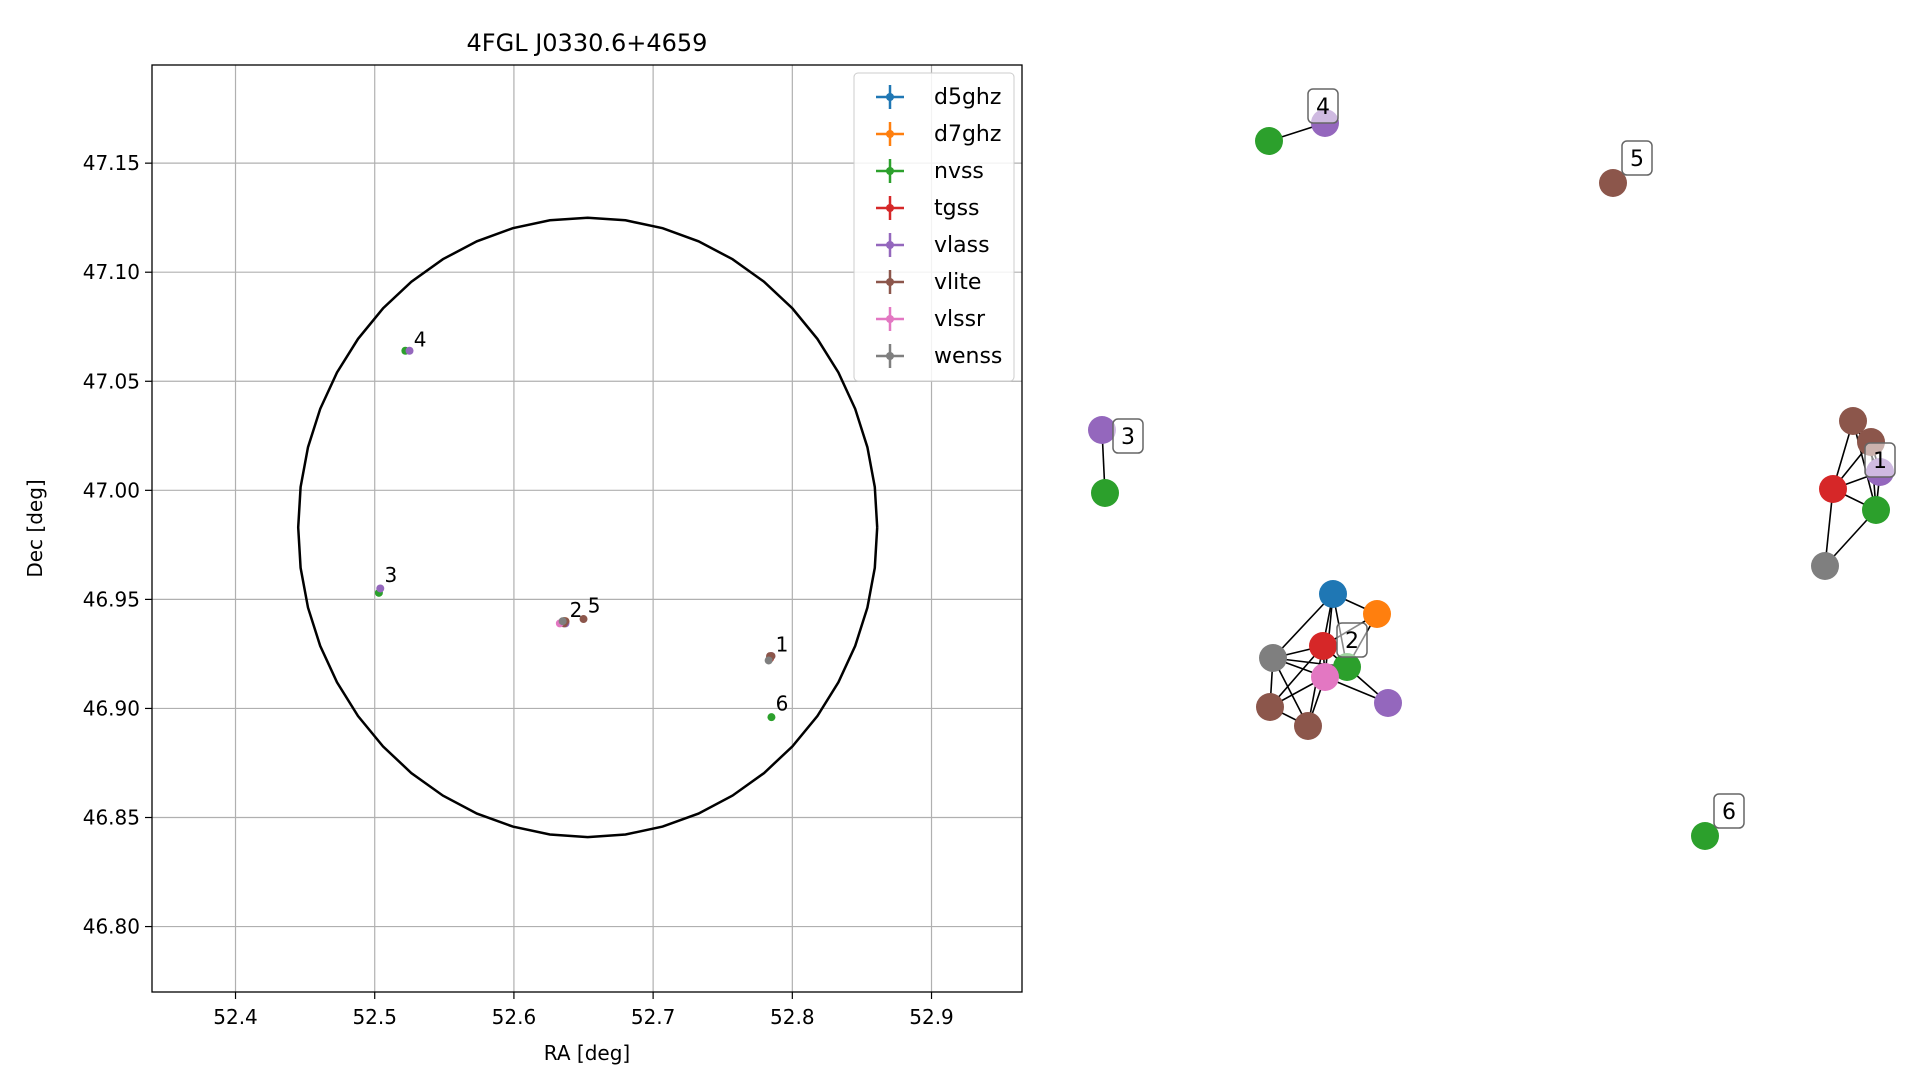  I want to click on y-tick-label: 47.10, so click(111, 272).